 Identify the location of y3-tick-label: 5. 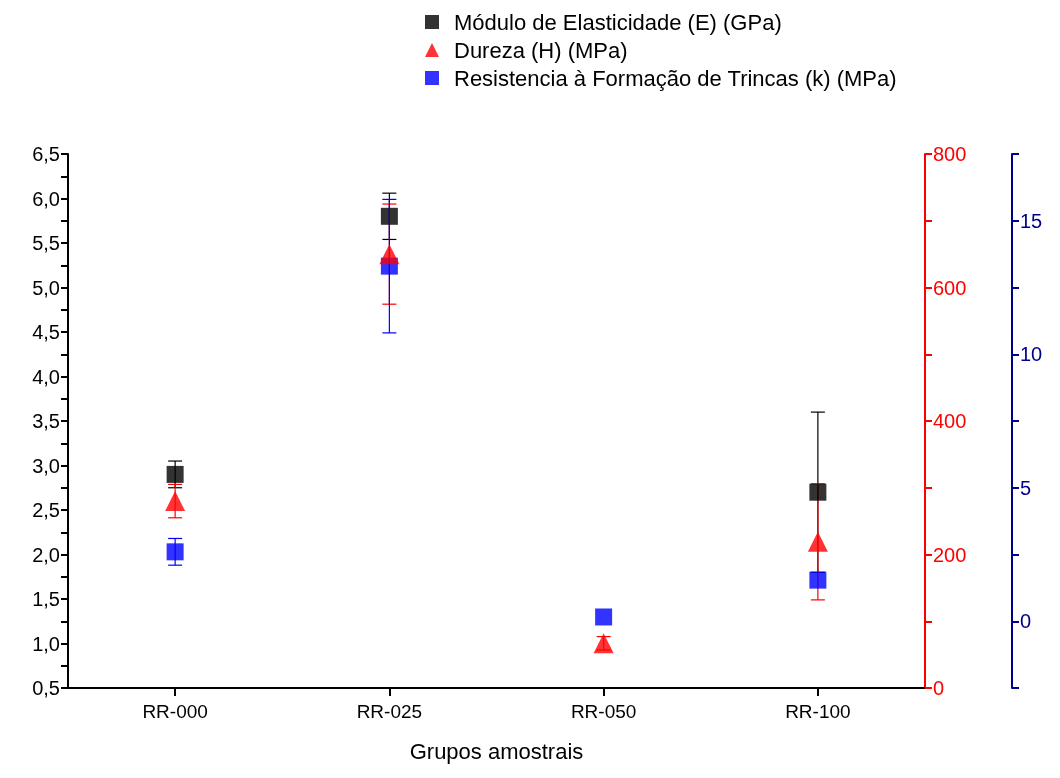
(1026, 487).